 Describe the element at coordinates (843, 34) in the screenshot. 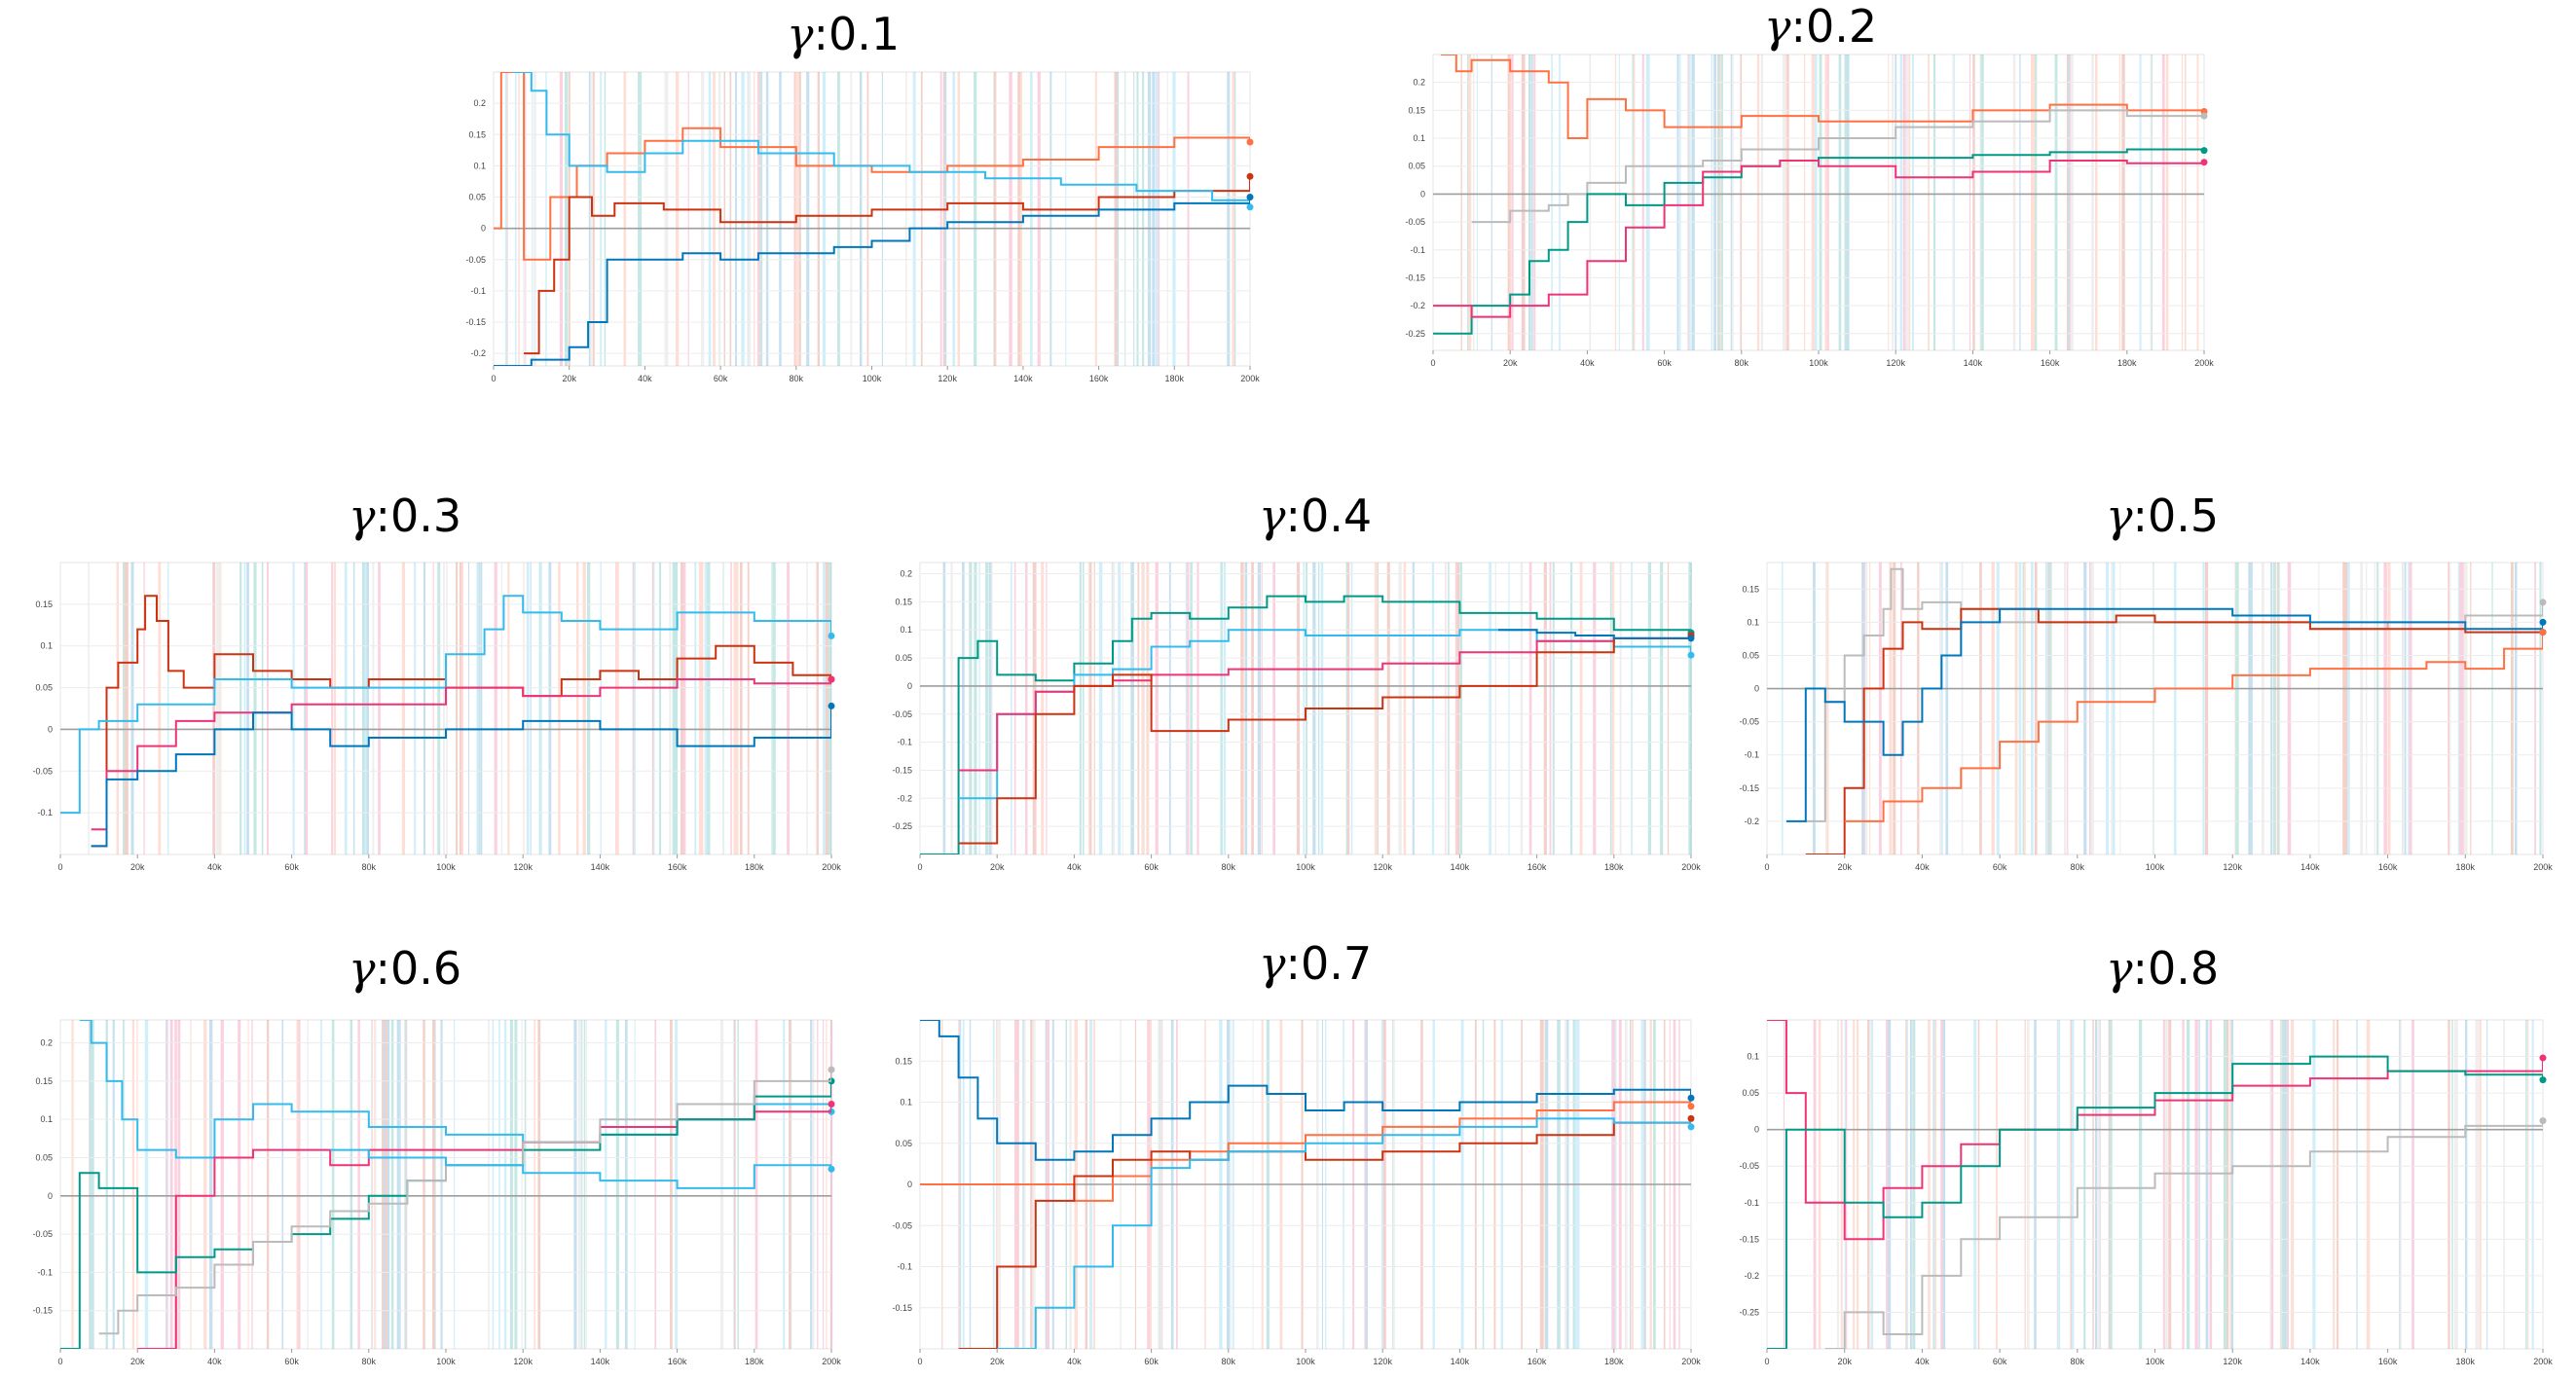

I see `chart-title: γ:0.1` at that location.